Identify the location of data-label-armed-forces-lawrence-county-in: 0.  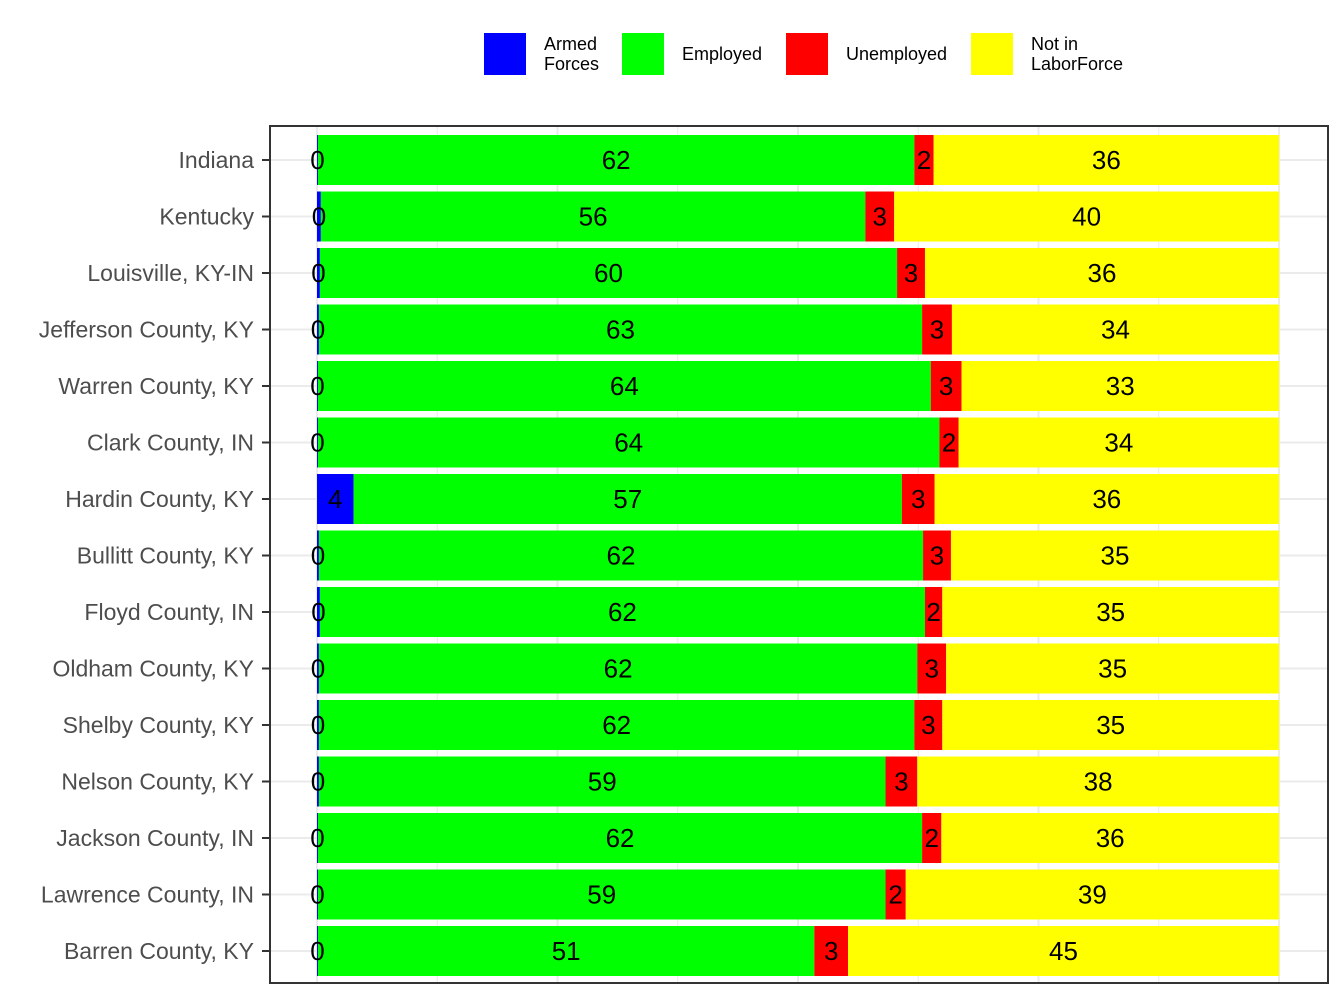
(317, 895).